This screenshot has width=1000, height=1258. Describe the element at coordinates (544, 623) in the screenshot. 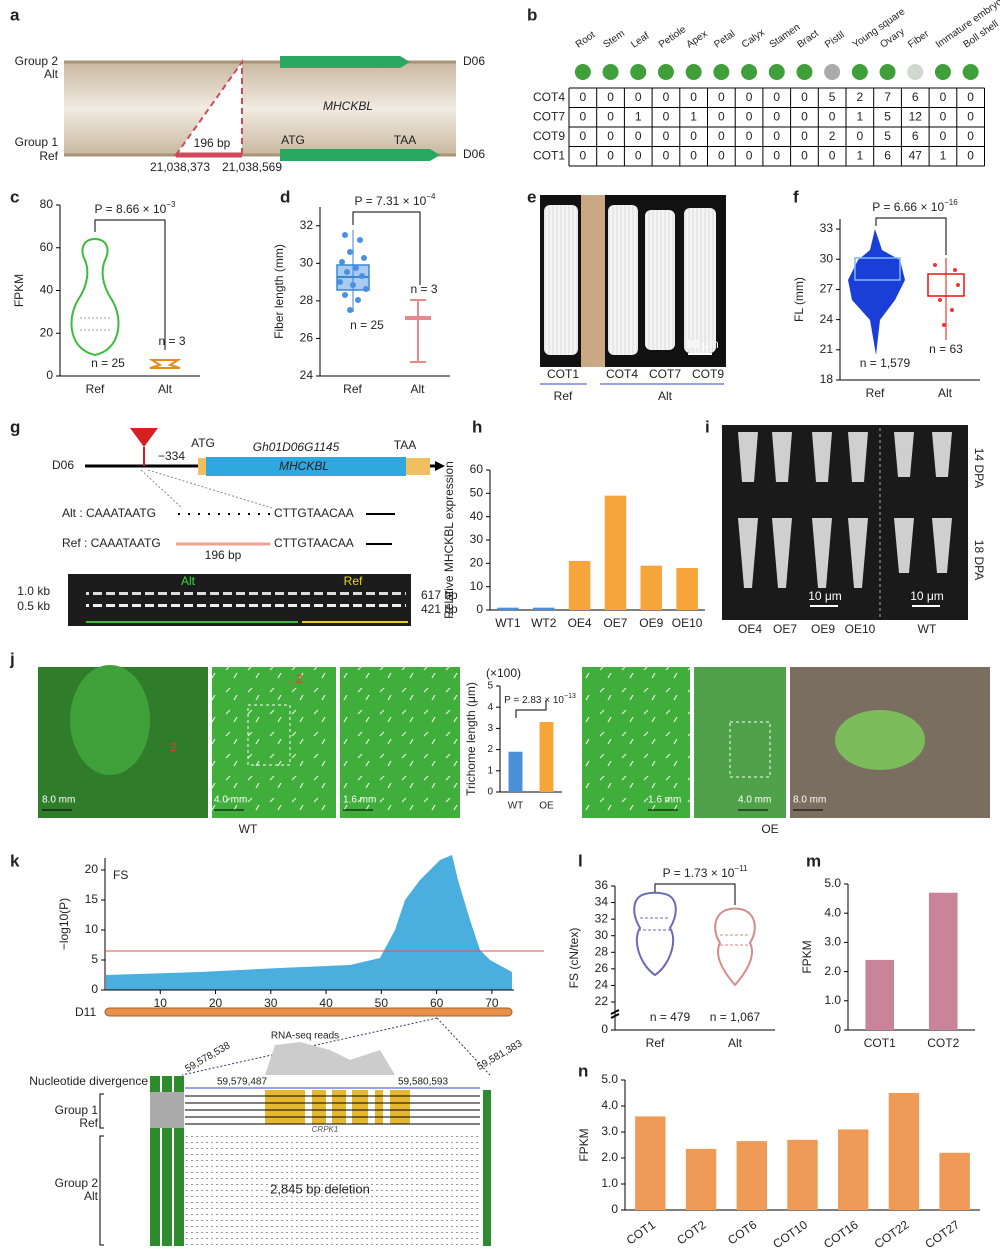

I see `x-tick-label: WT2` at that location.